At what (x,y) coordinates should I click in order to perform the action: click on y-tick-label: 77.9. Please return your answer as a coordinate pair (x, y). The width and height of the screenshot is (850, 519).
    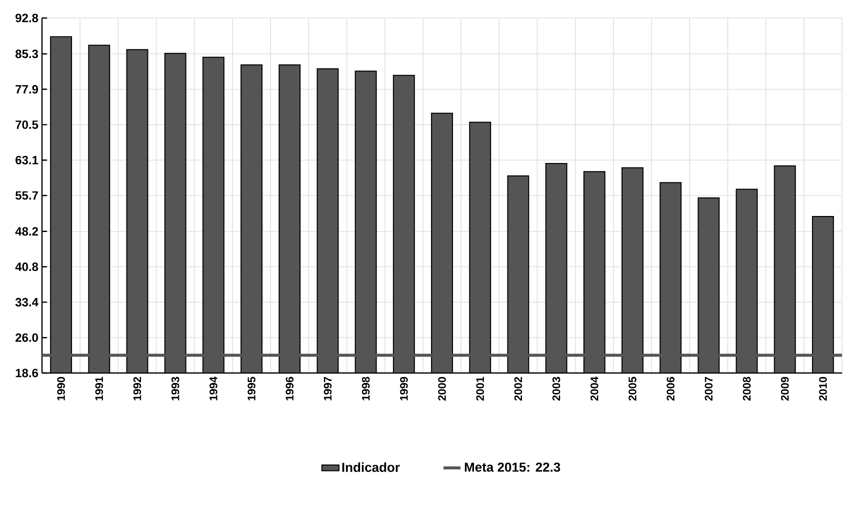
    Looking at the image, I should click on (27, 89).